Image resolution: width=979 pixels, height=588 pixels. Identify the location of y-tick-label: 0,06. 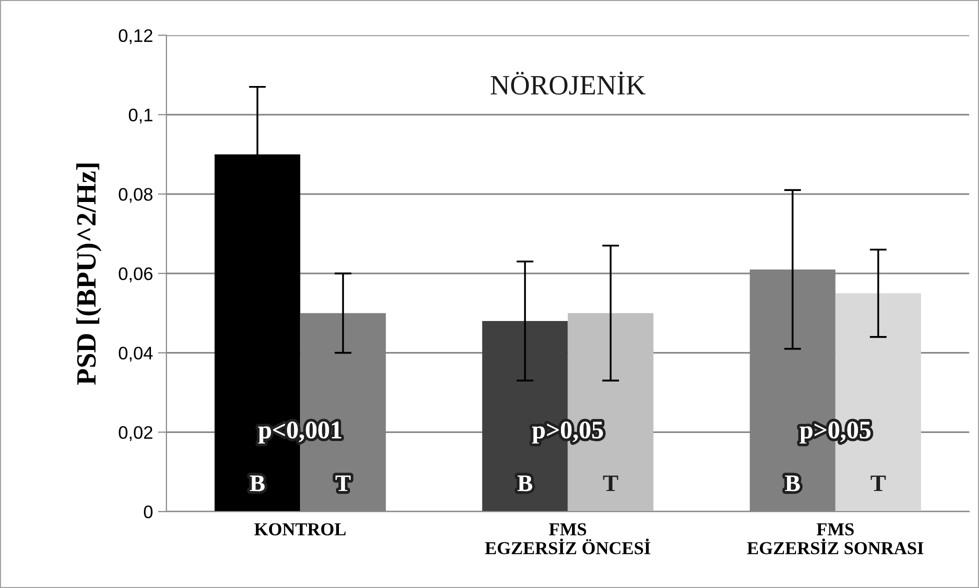
(135, 274).